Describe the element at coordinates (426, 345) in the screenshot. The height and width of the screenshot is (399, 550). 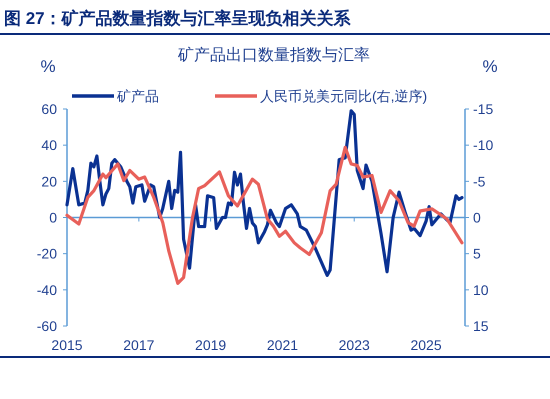
I see `x-tick-label: 2025` at that location.